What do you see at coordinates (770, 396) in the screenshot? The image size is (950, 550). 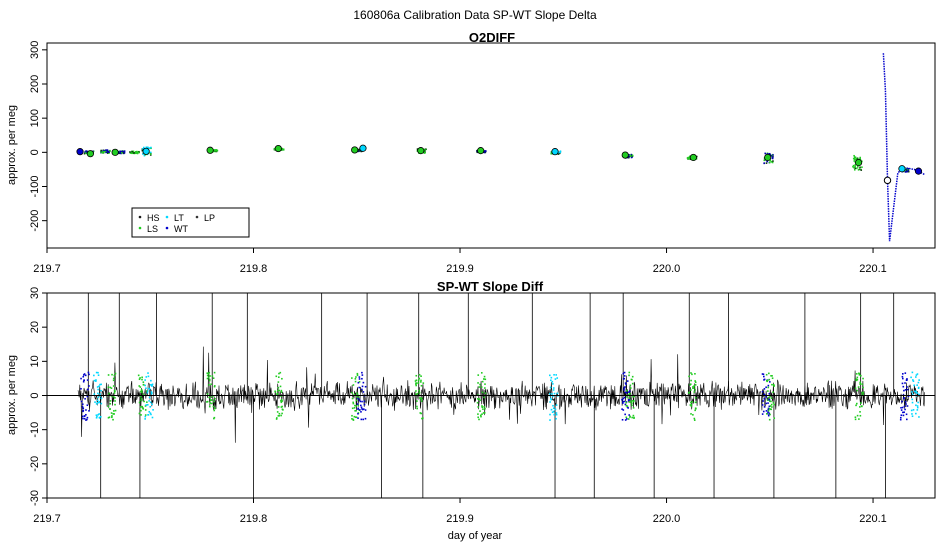 I see `marker-band` at bounding box center [770, 396].